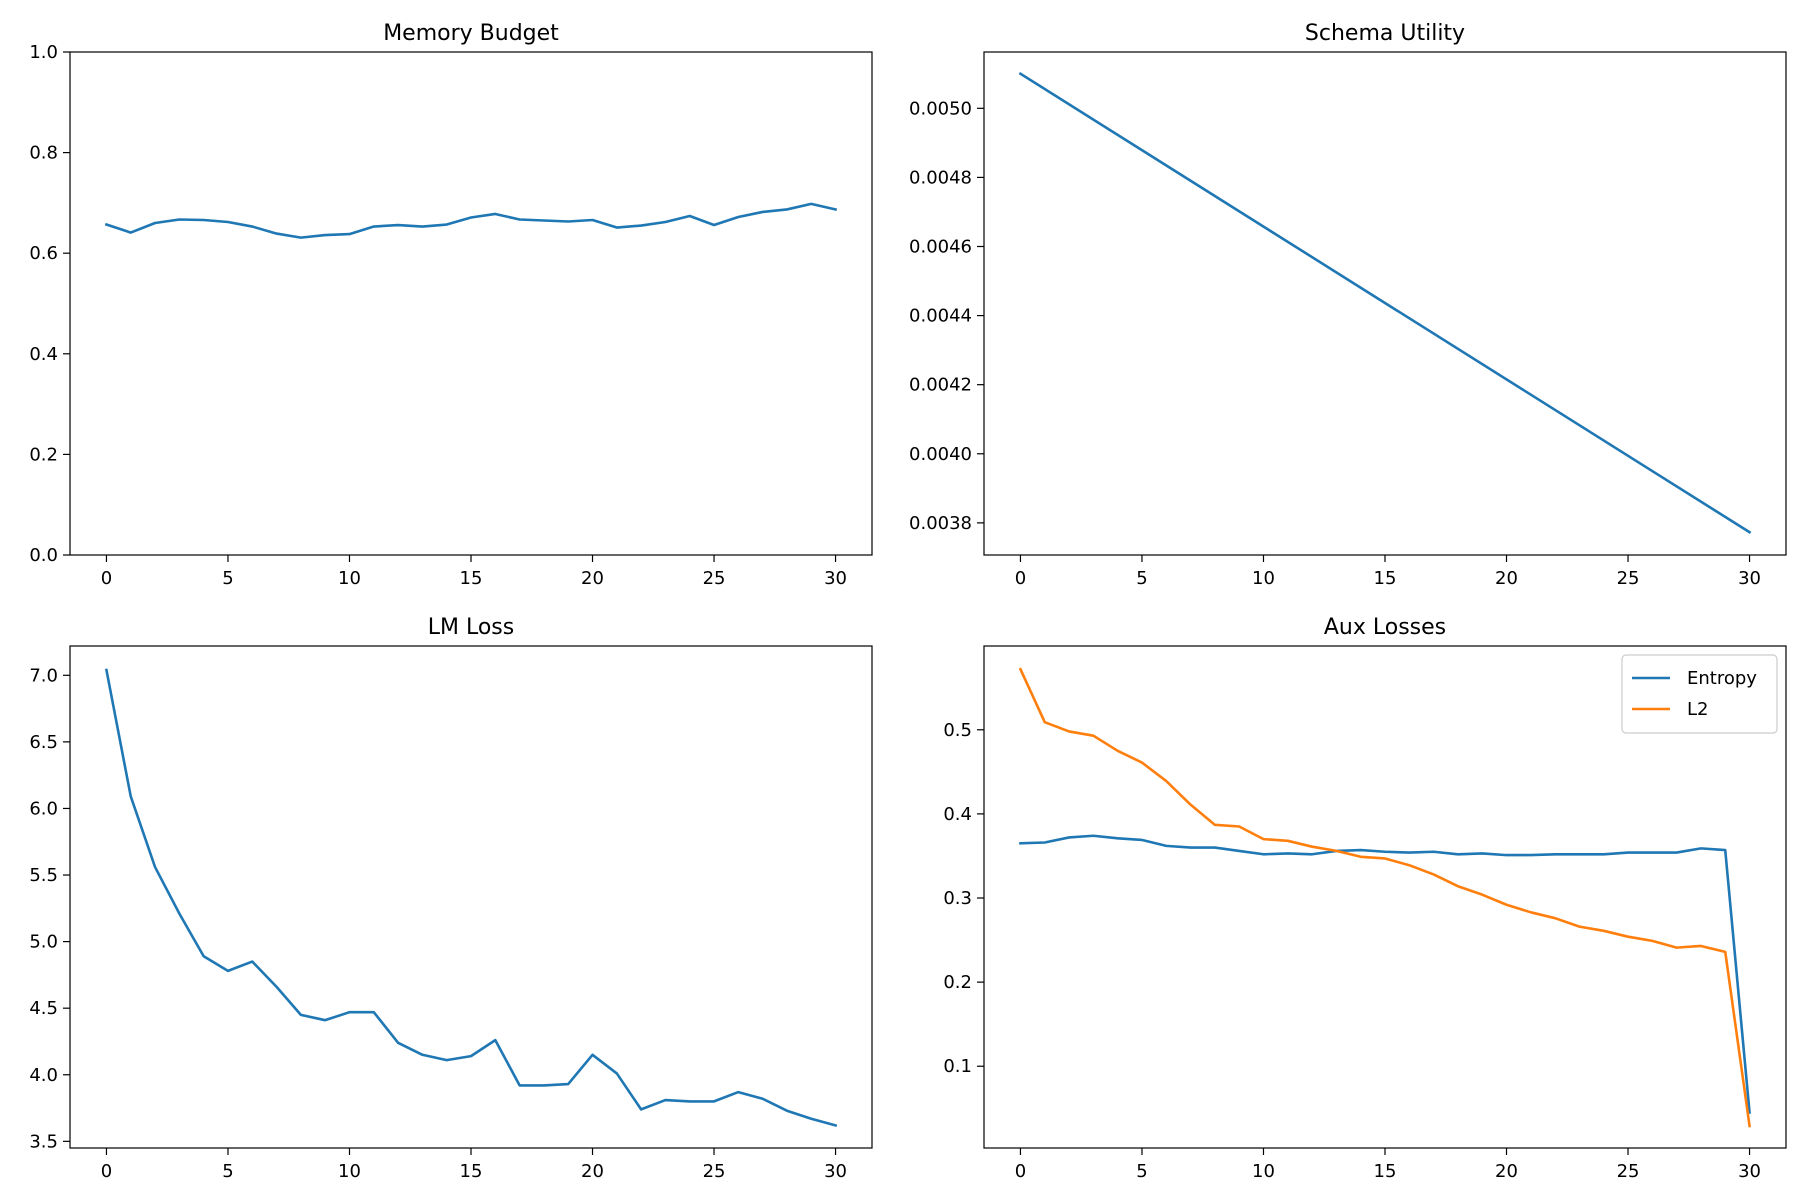  What do you see at coordinates (940, 316) in the screenshot?
I see `y-tick-label: 0.0044` at bounding box center [940, 316].